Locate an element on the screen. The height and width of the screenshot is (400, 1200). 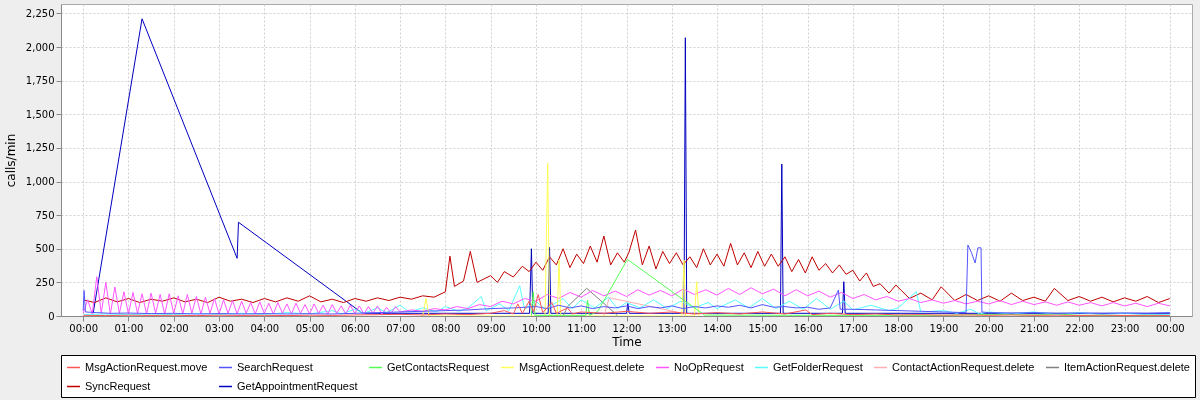
x-tick-label: 20:00 is located at coordinates (989, 328).